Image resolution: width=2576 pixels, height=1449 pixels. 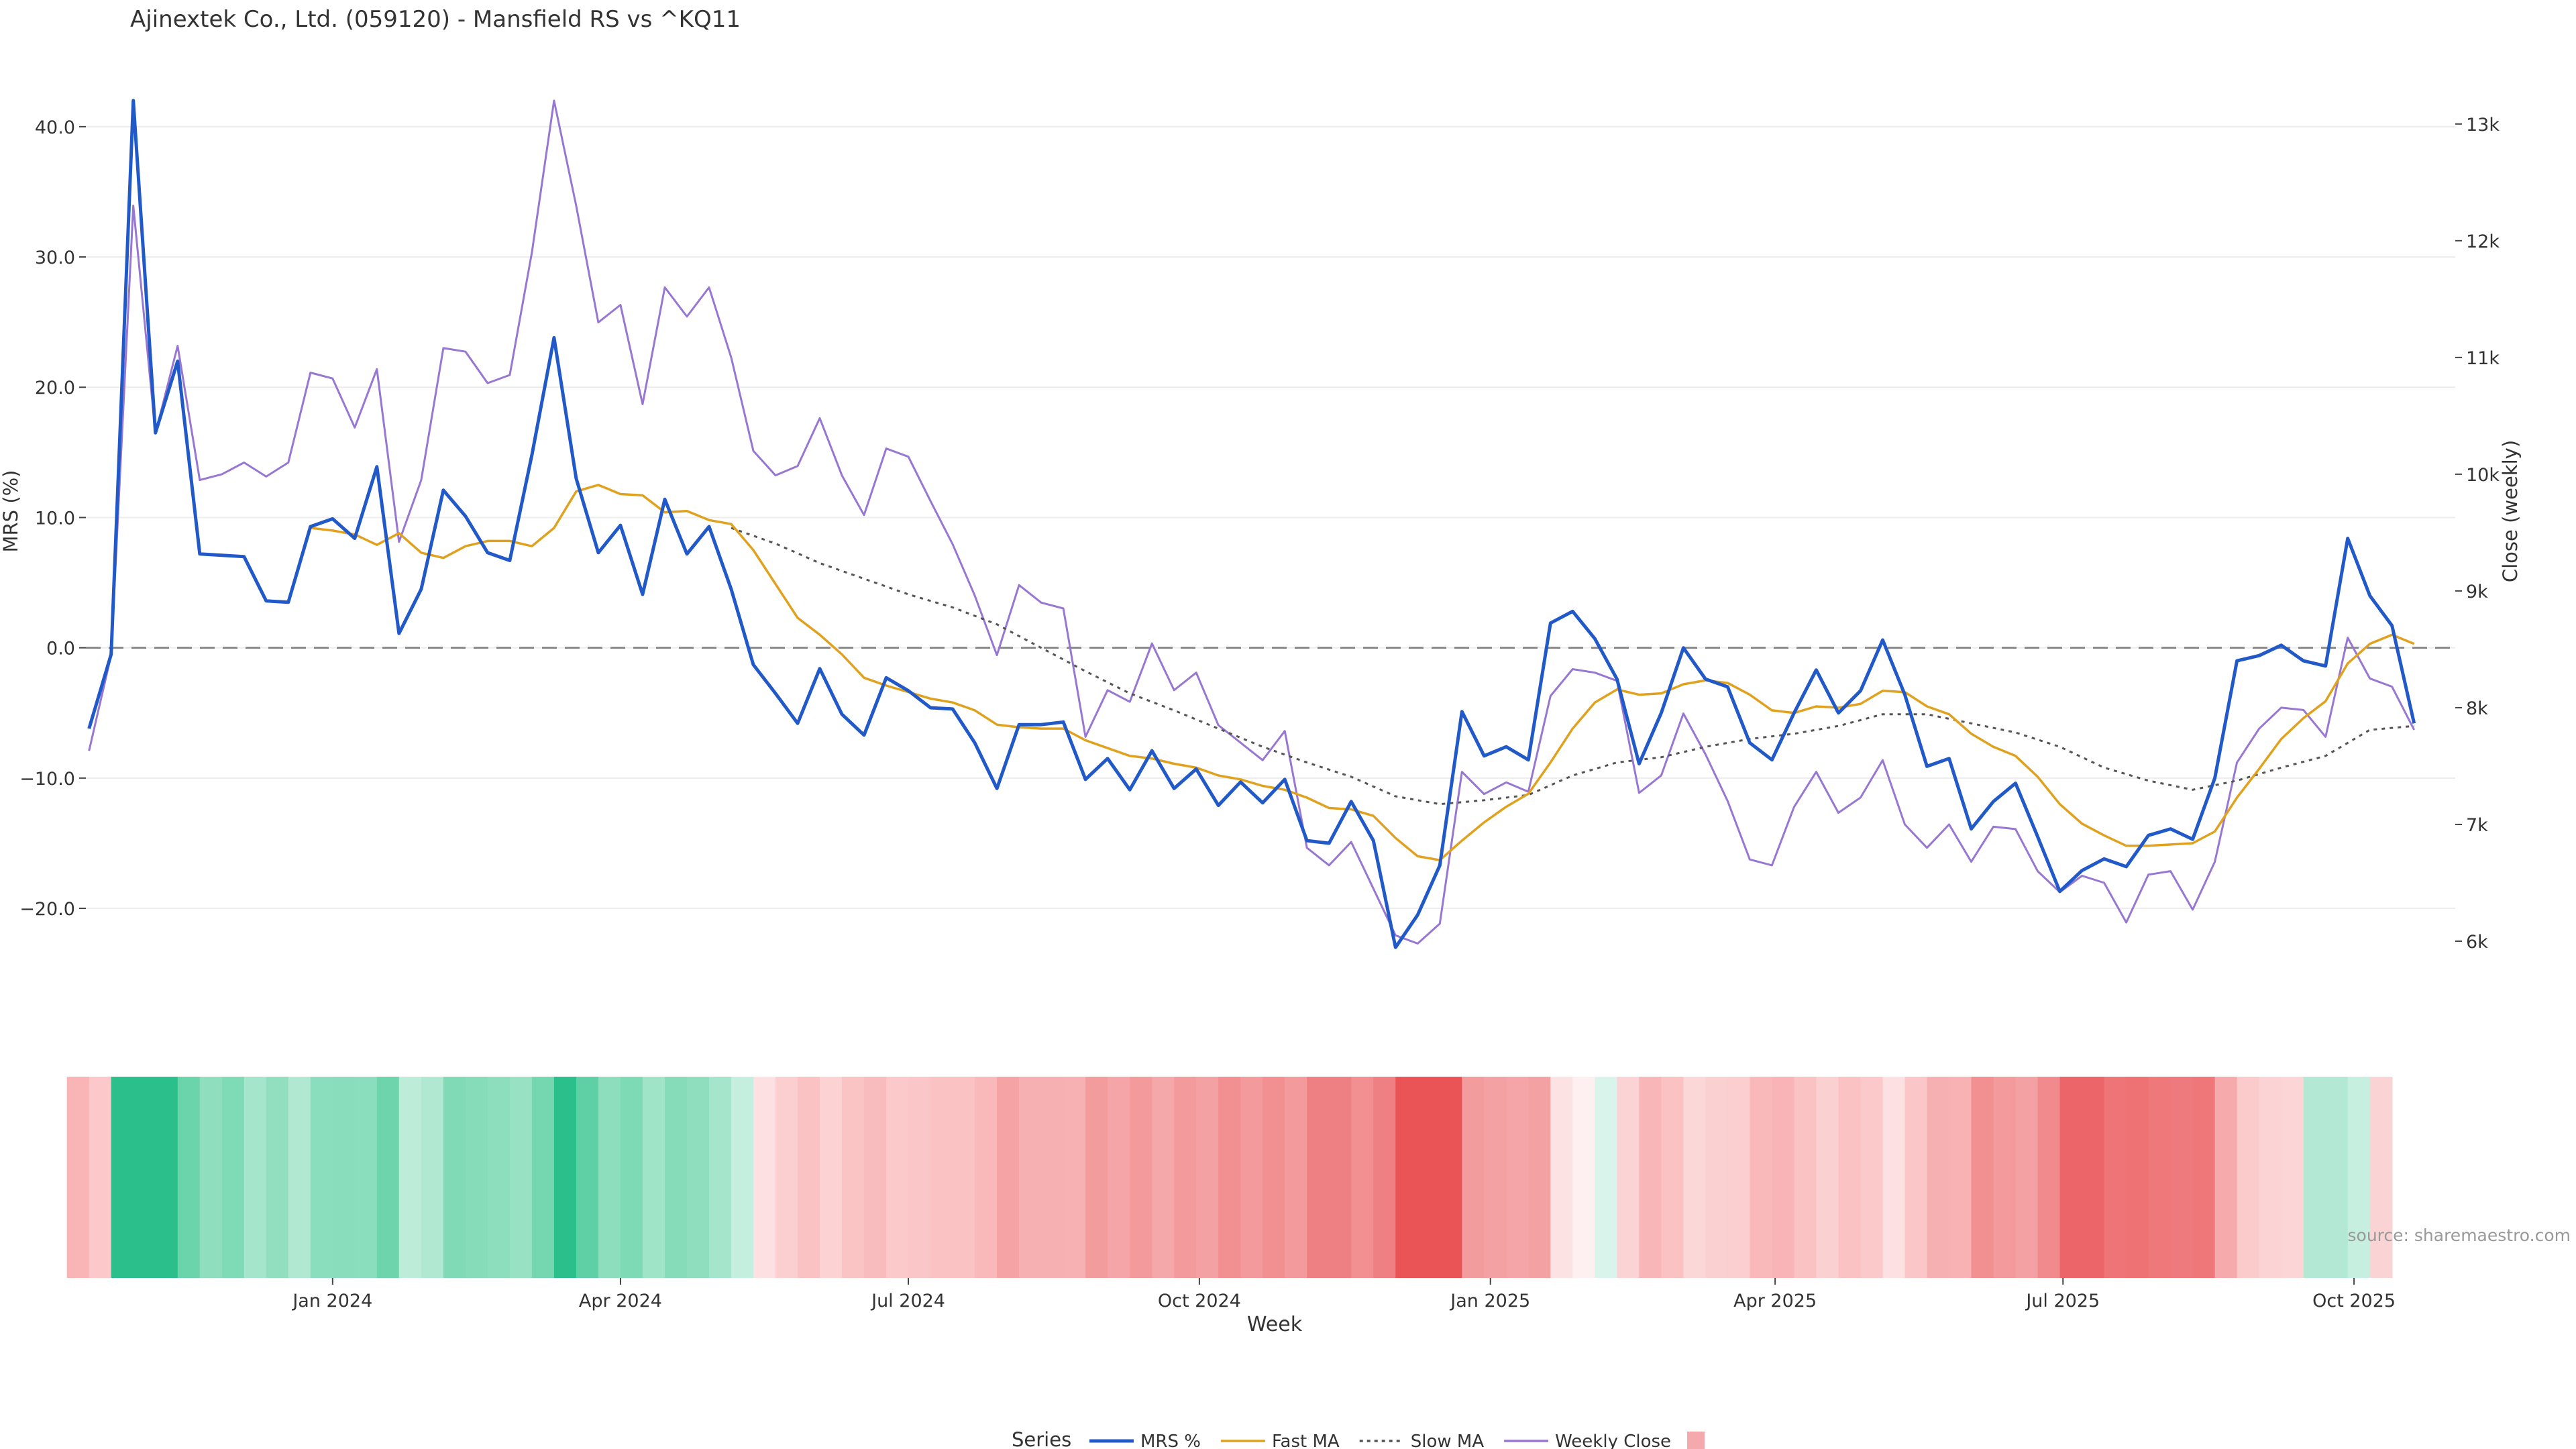 What do you see at coordinates (1696, 1440) in the screenshot?
I see `legend-swatch-heatmap` at bounding box center [1696, 1440].